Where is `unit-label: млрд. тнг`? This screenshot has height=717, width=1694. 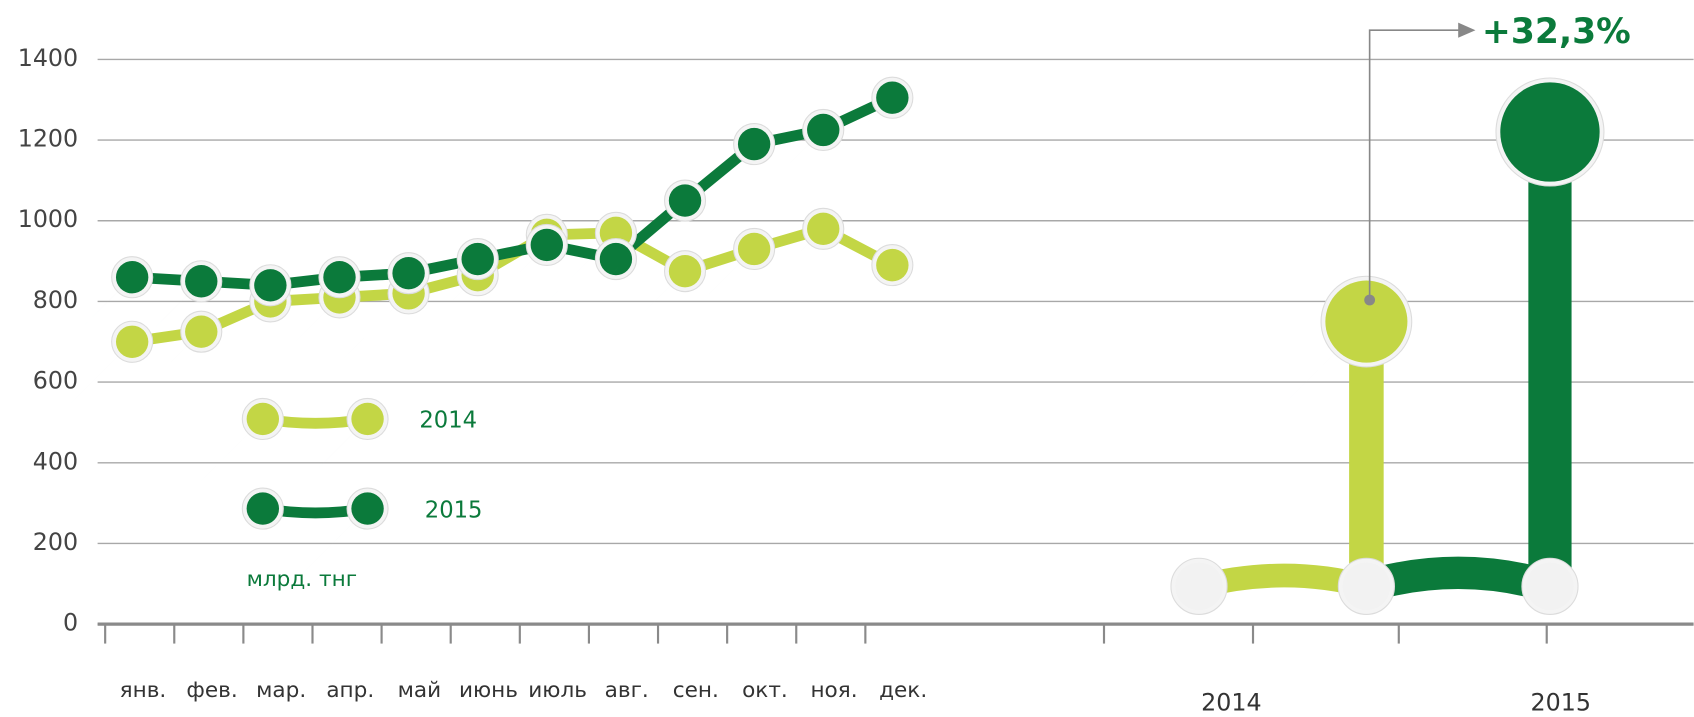 unit-label: млрд. тнг is located at coordinates (302, 579).